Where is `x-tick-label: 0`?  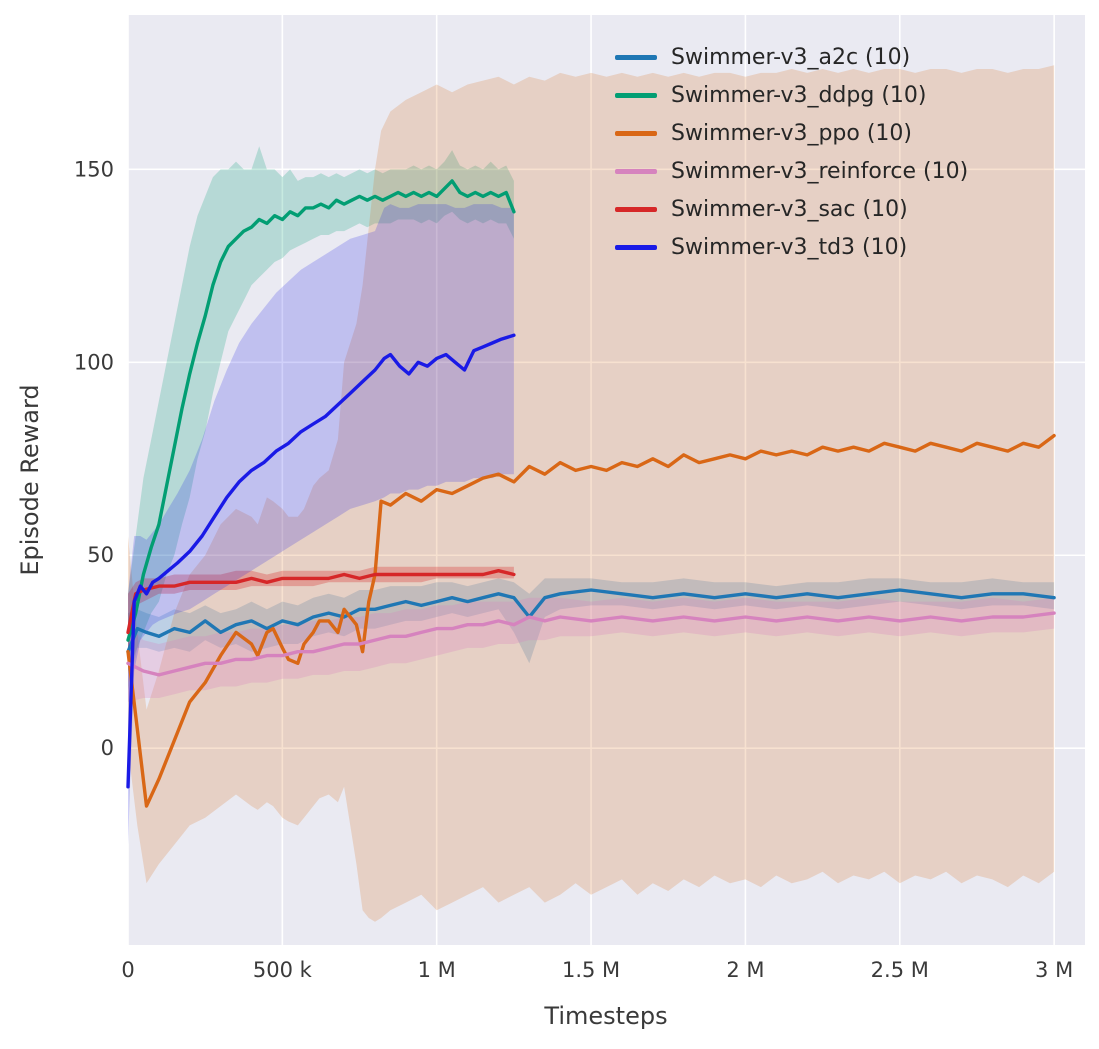 x-tick-label: 0 is located at coordinates (127, 970).